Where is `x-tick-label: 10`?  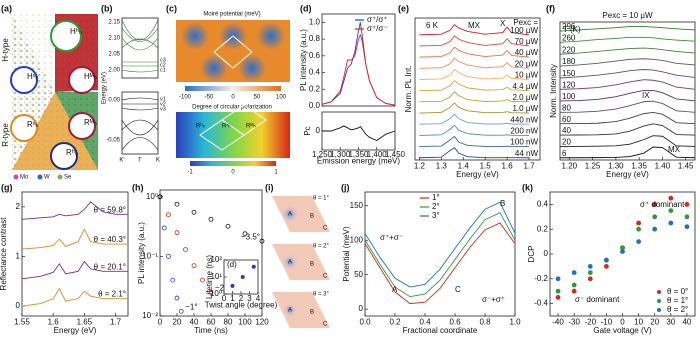
x-tick-label: 10 is located at coordinates (638, 321).